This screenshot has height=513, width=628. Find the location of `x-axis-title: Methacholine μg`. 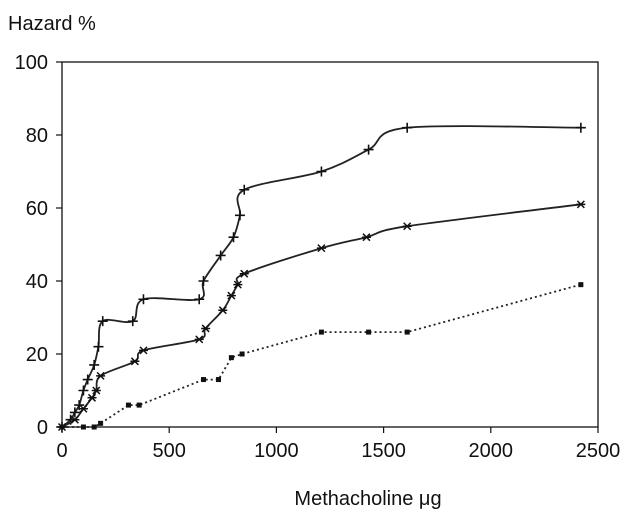

x-axis-title: Methacholine μg is located at coordinates (367, 499).